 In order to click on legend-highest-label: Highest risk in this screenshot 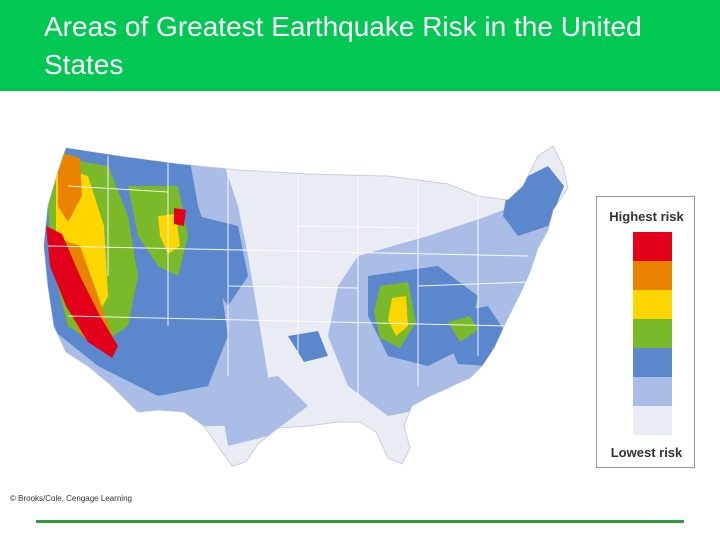, I will do `click(646, 216)`.